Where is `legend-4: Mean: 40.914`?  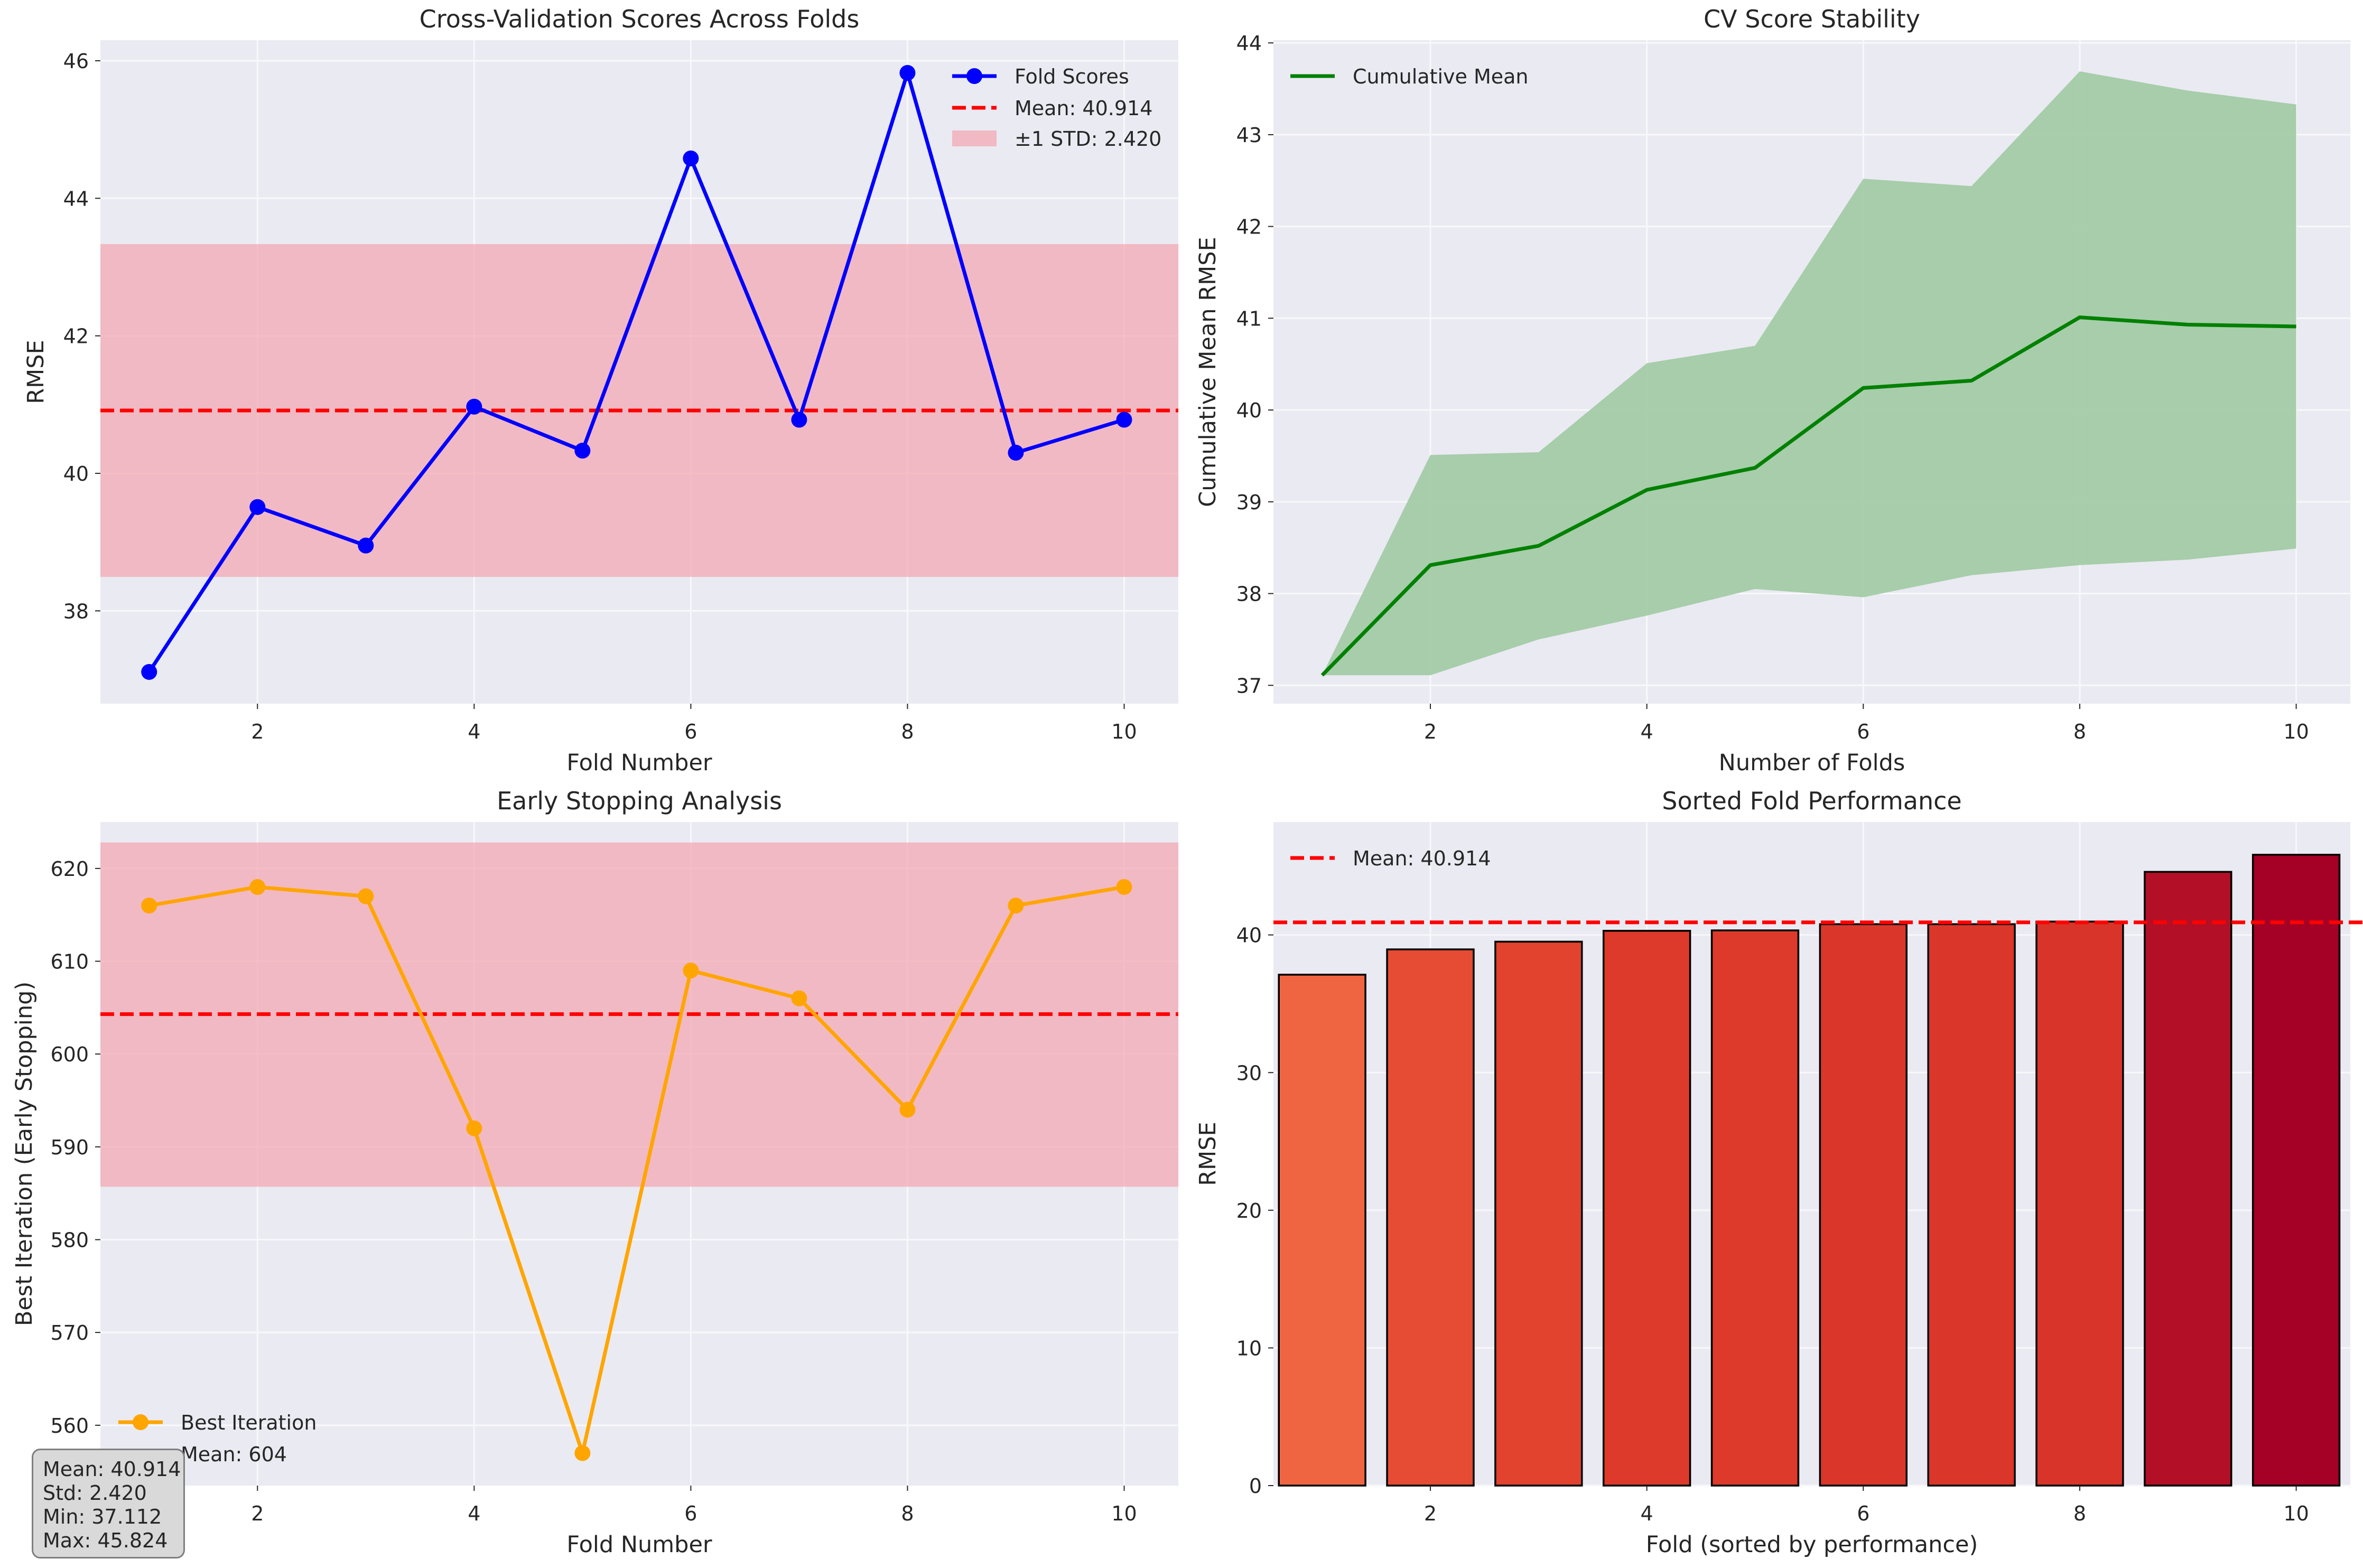 legend-4: Mean: 40.914 is located at coordinates (1391, 858).